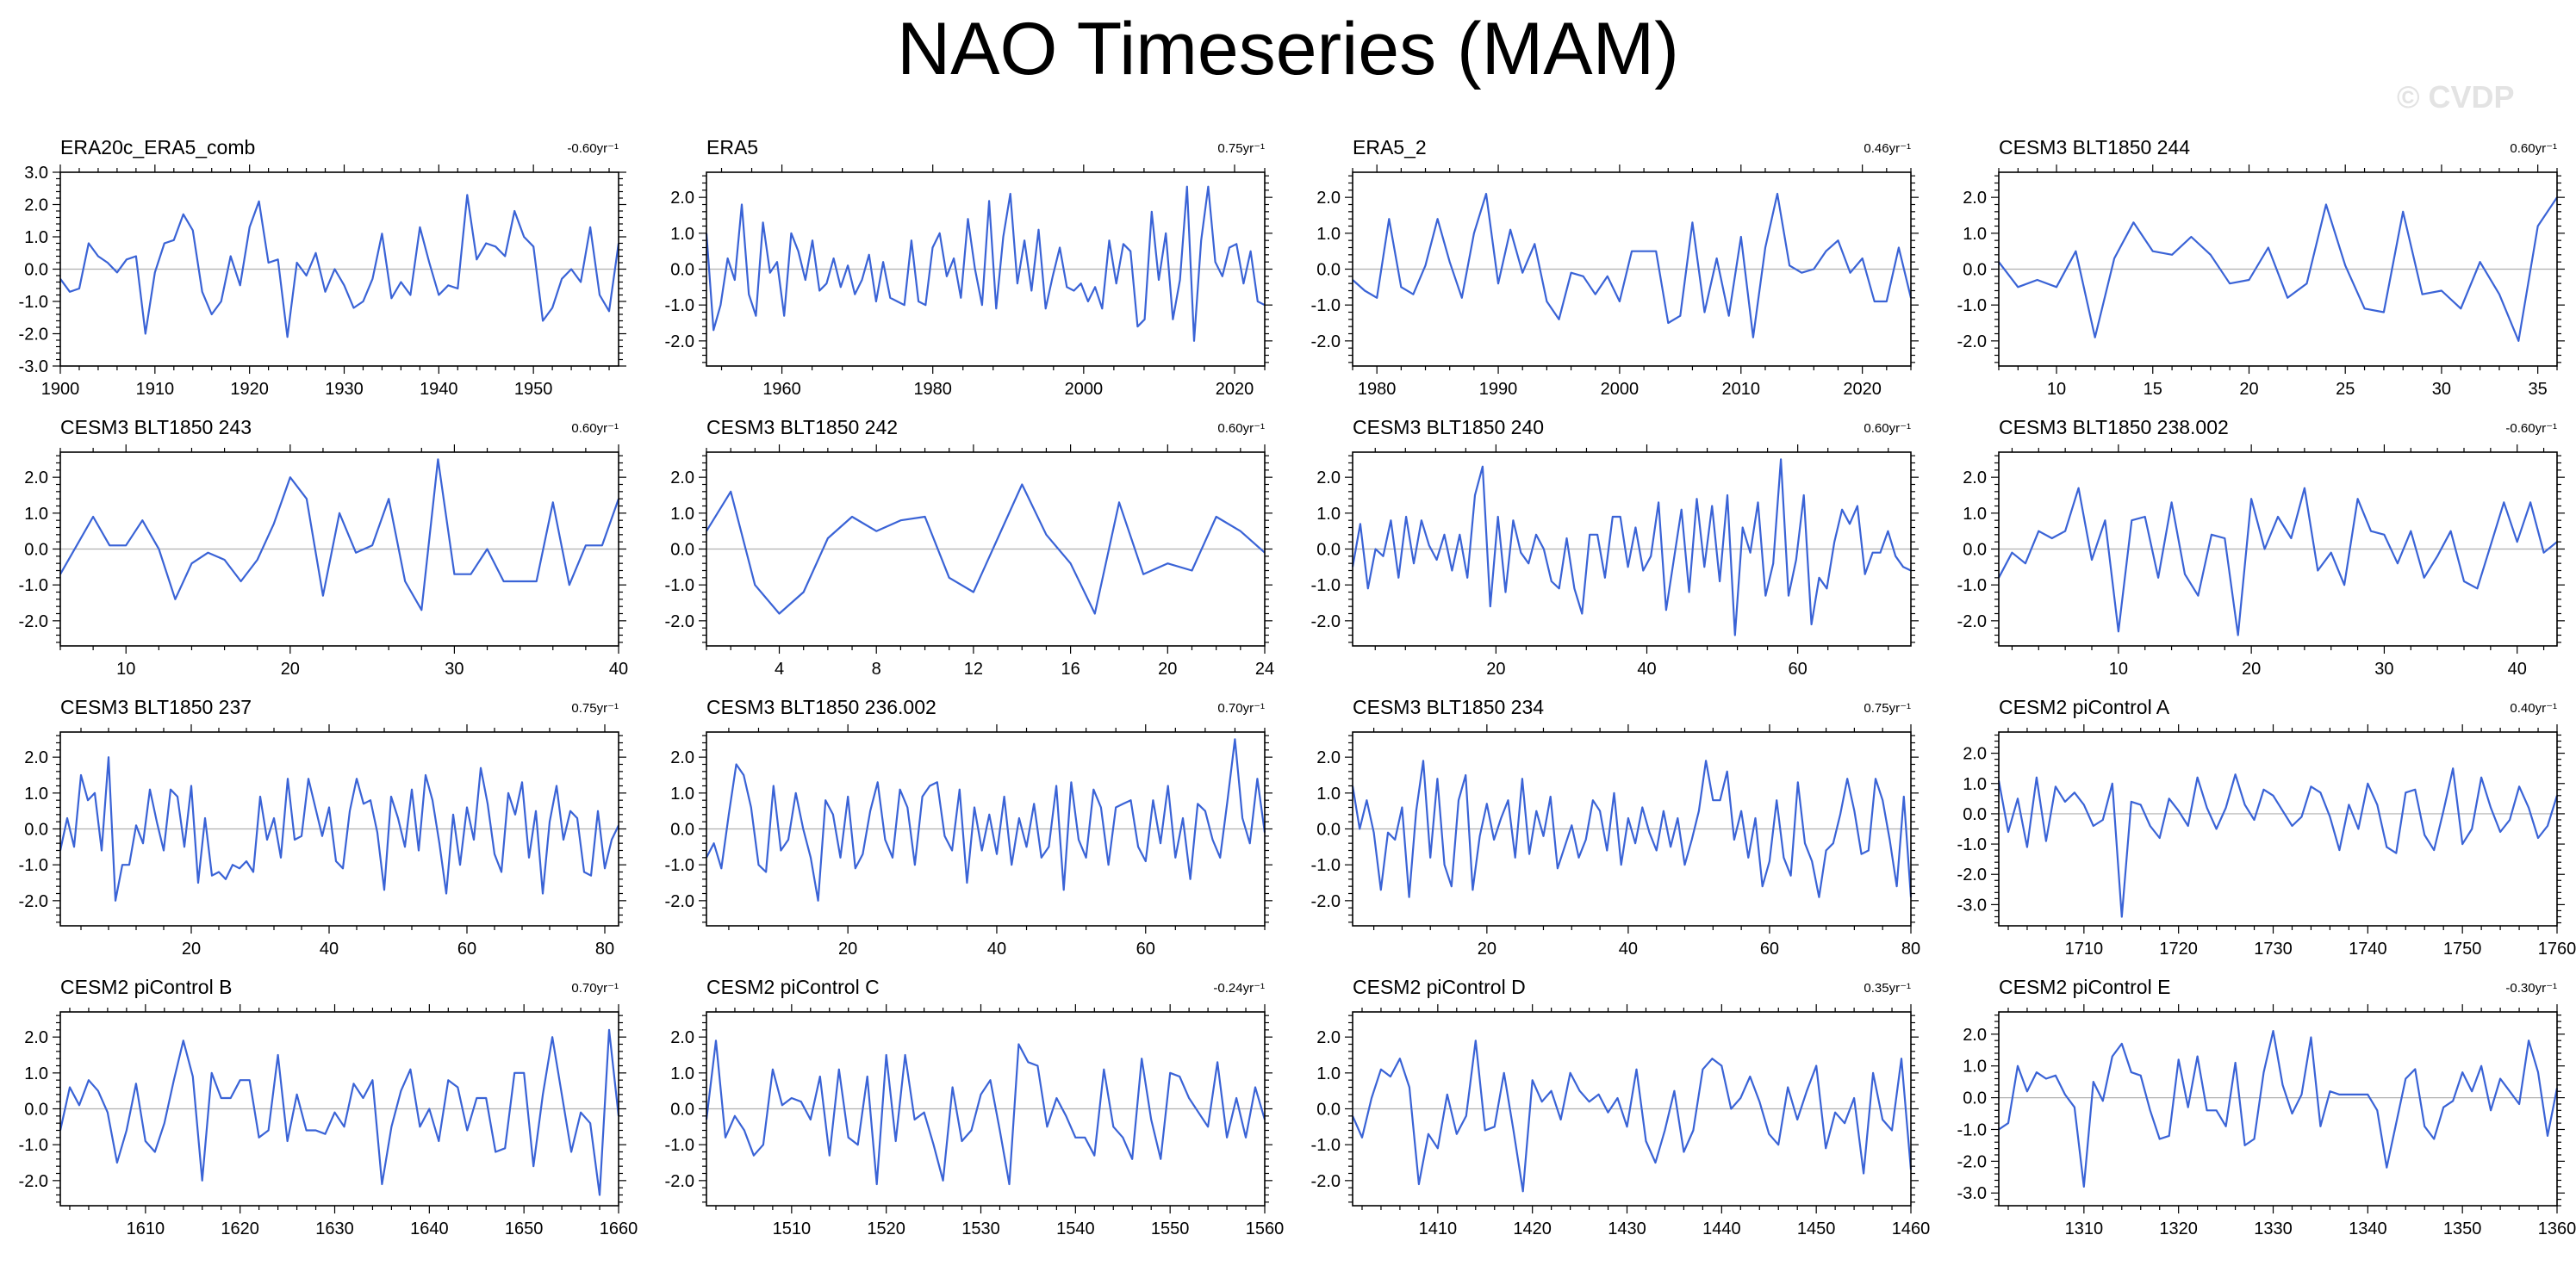 The width and height of the screenshot is (2576, 1266). I want to click on xtick-label: 1620, so click(240, 1228).